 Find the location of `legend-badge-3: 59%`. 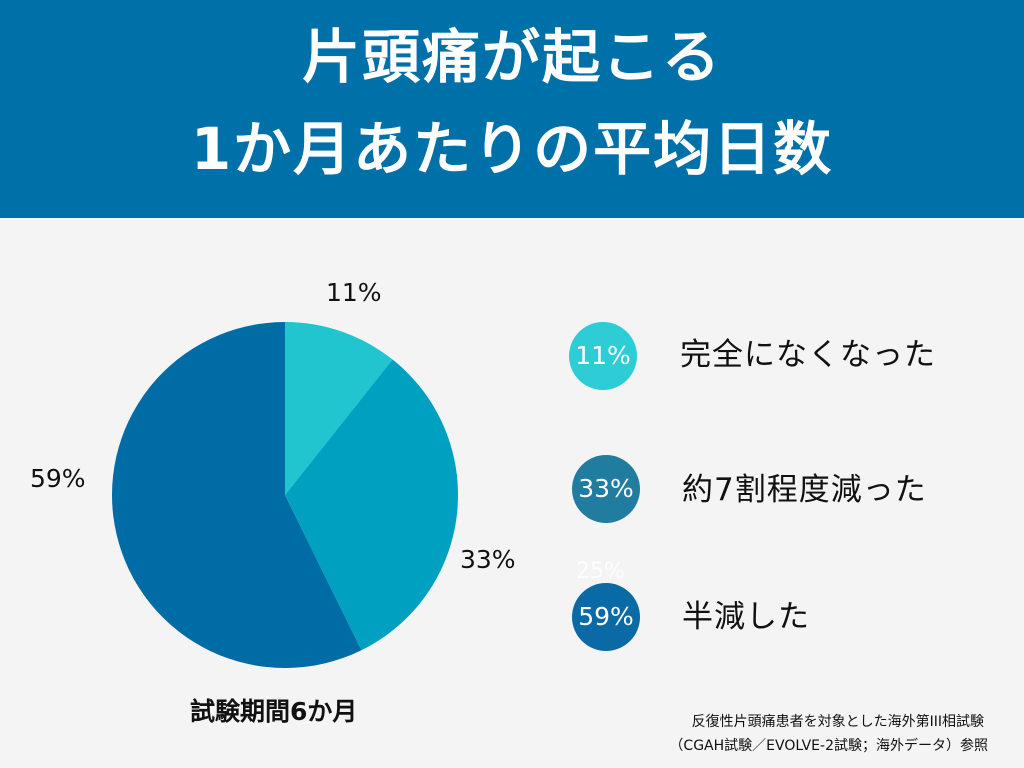

legend-badge-3: 59% is located at coordinates (606, 617).